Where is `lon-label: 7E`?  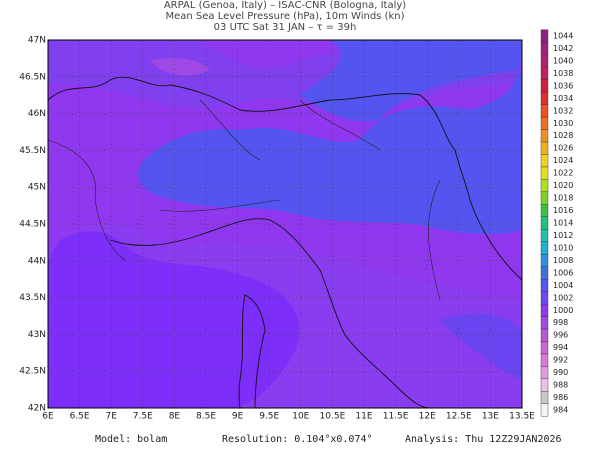 lon-label: 7E is located at coordinates (111, 417).